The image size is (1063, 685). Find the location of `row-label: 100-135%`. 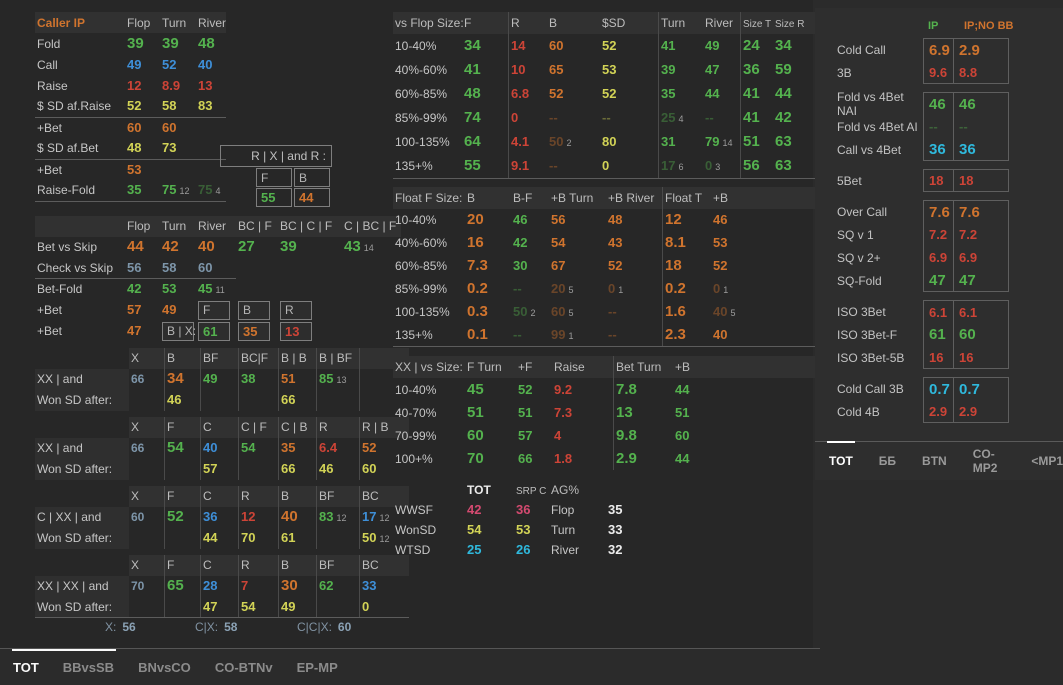

row-label: 100-135% is located at coordinates (422, 142).